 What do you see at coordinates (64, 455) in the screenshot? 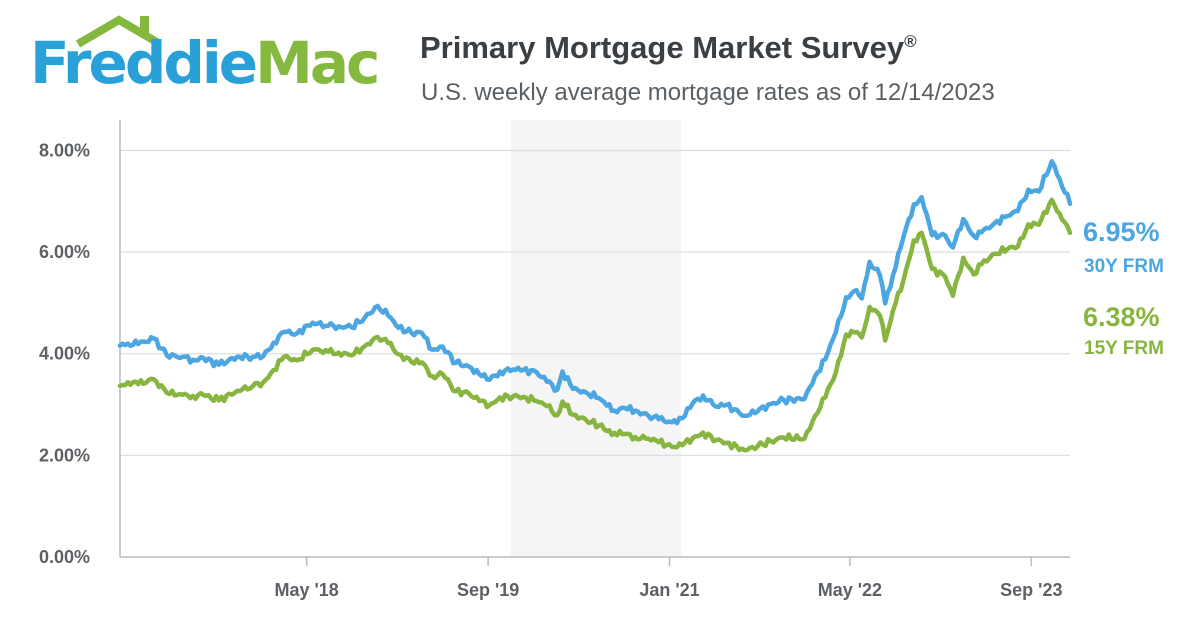
I see `y-tick-label: 2.00%` at bounding box center [64, 455].